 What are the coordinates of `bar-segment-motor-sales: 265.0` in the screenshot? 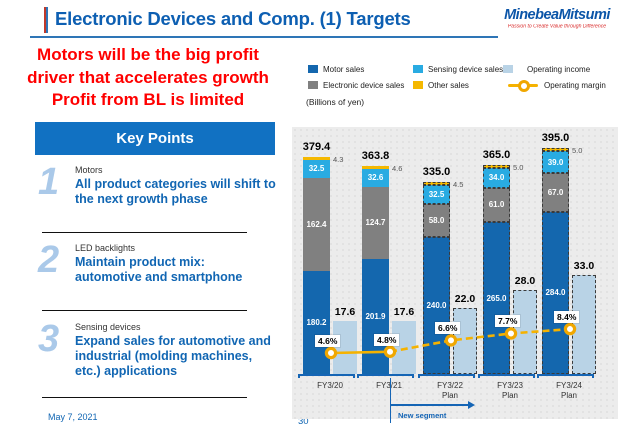 It's located at (496, 298).